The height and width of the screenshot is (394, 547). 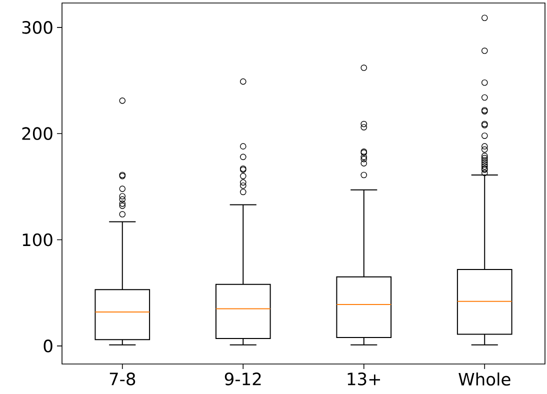 I want to click on x-tick-label: 9-12, so click(x=242, y=379).